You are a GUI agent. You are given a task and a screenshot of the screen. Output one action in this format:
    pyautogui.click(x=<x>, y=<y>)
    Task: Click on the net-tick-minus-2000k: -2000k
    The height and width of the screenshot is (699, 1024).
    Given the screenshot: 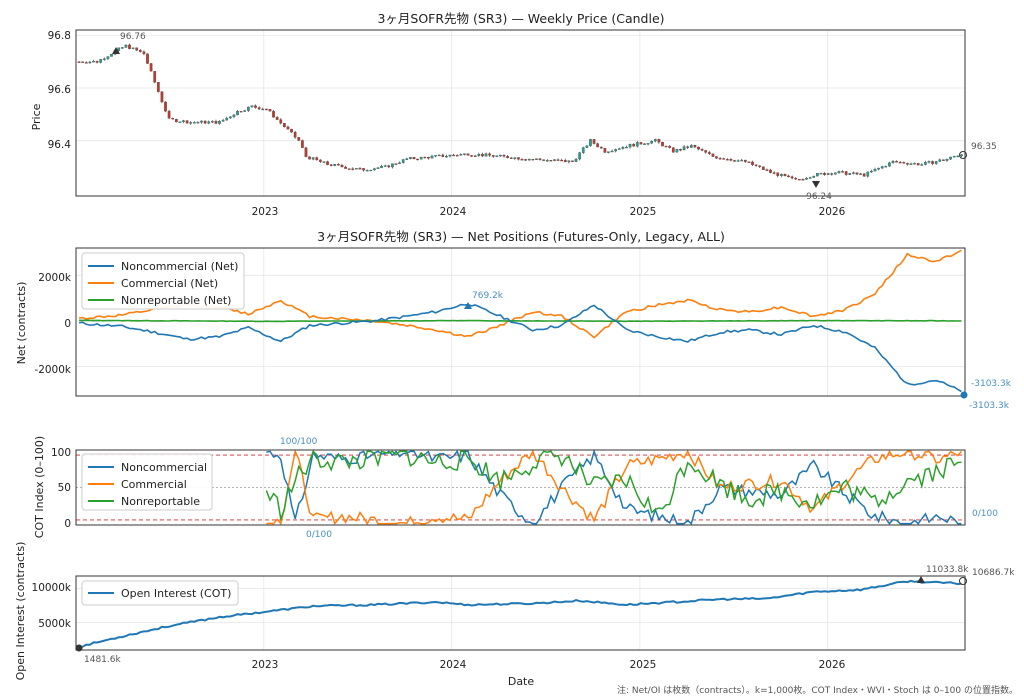 What is the action you would take?
    pyautogui.click(x=53, y=370)
    